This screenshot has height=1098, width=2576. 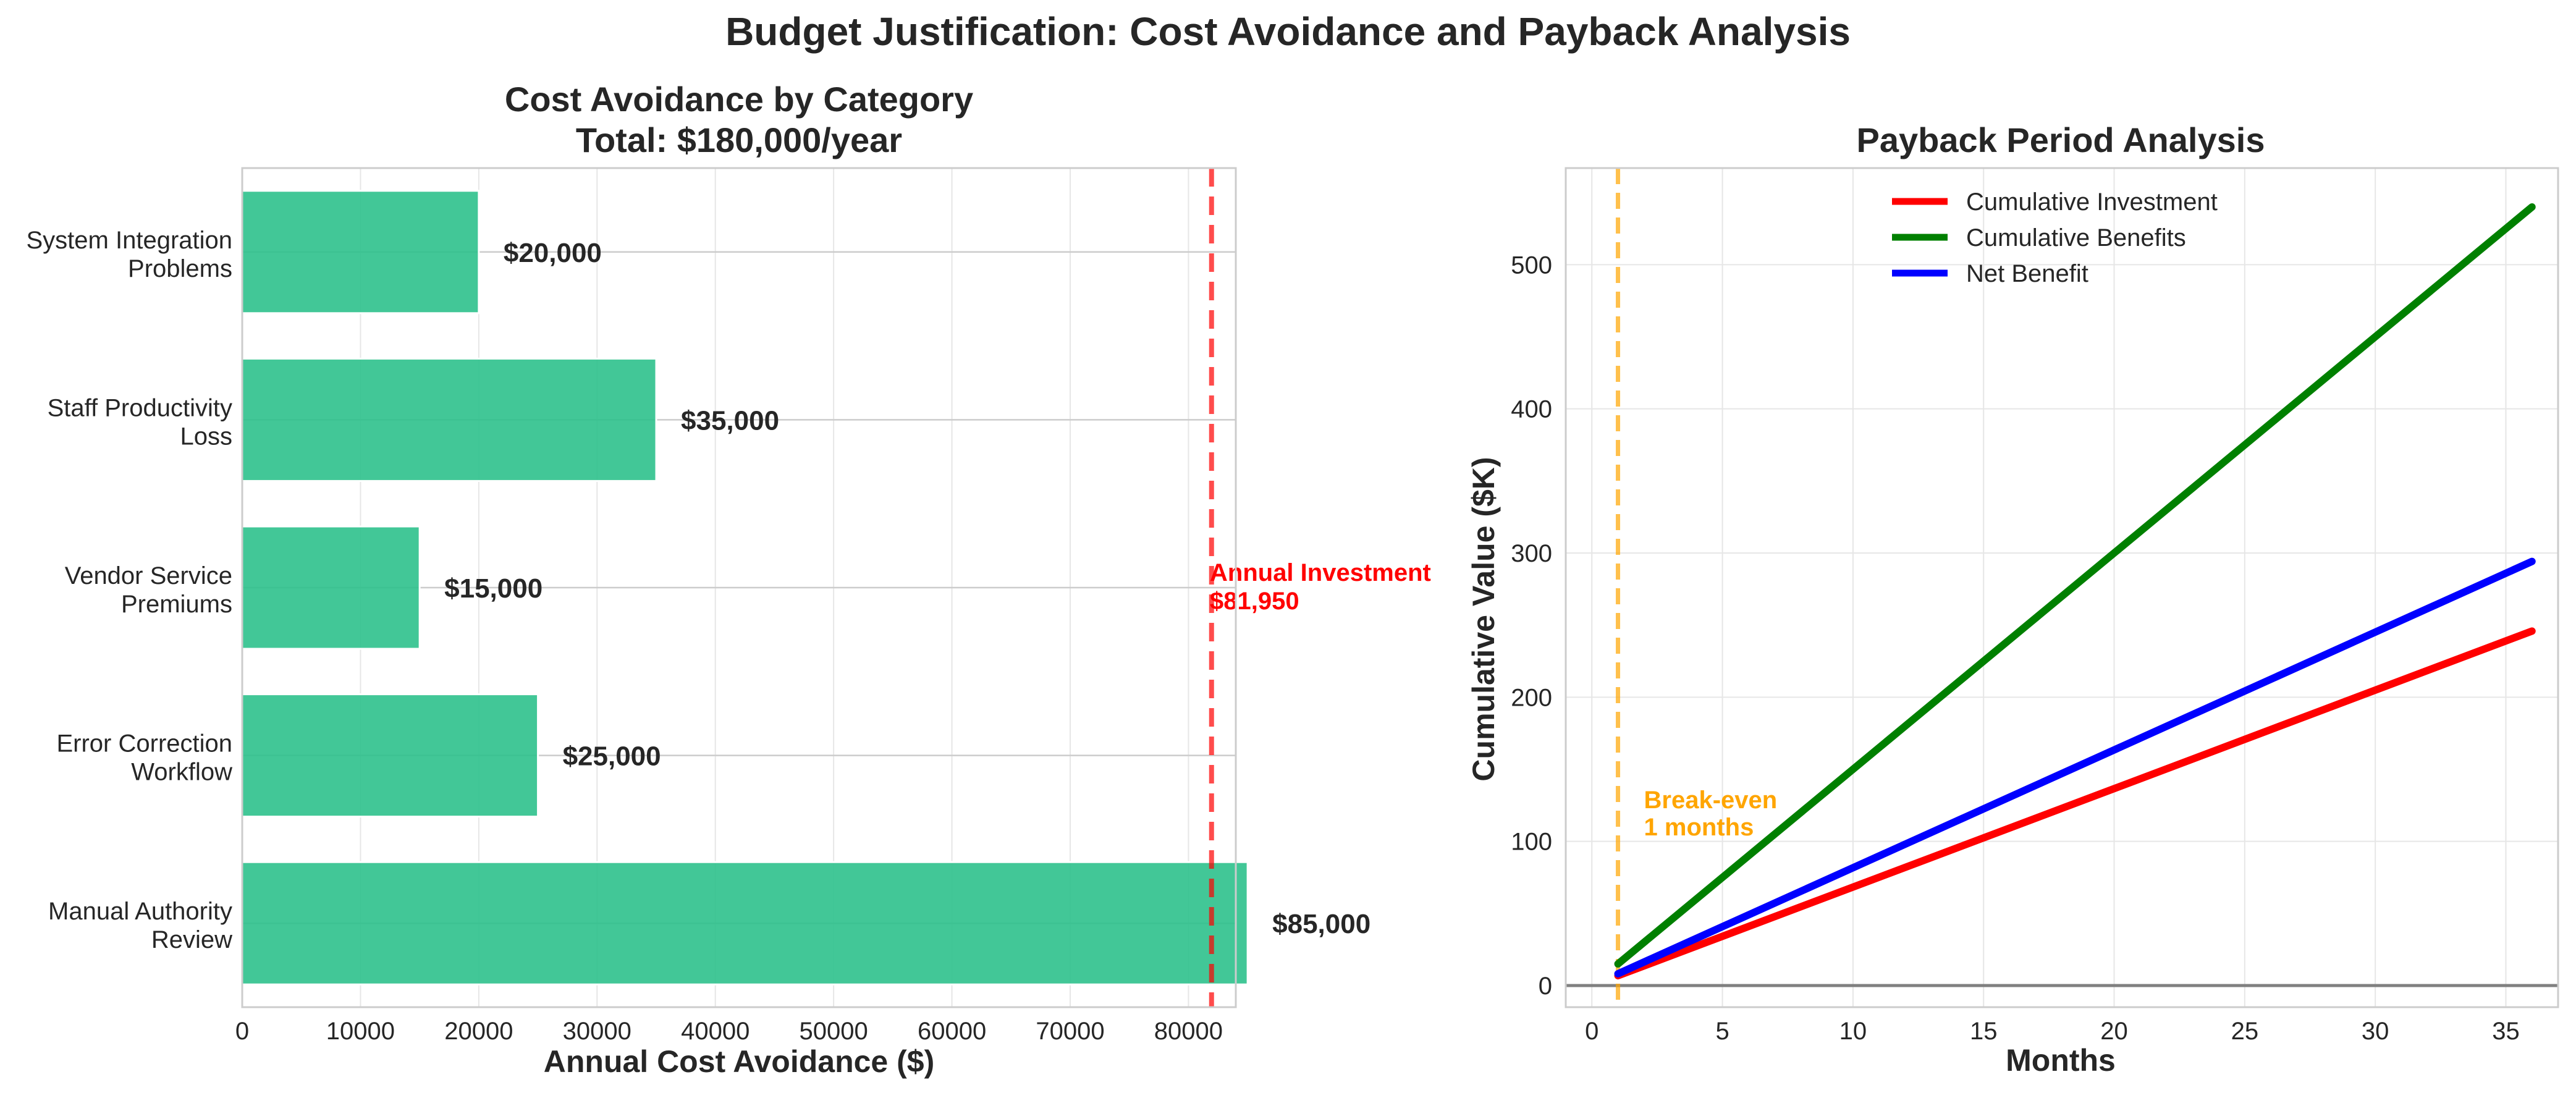 I want to click on x-tick-label: 70000, so click(x=1070, y=1031).